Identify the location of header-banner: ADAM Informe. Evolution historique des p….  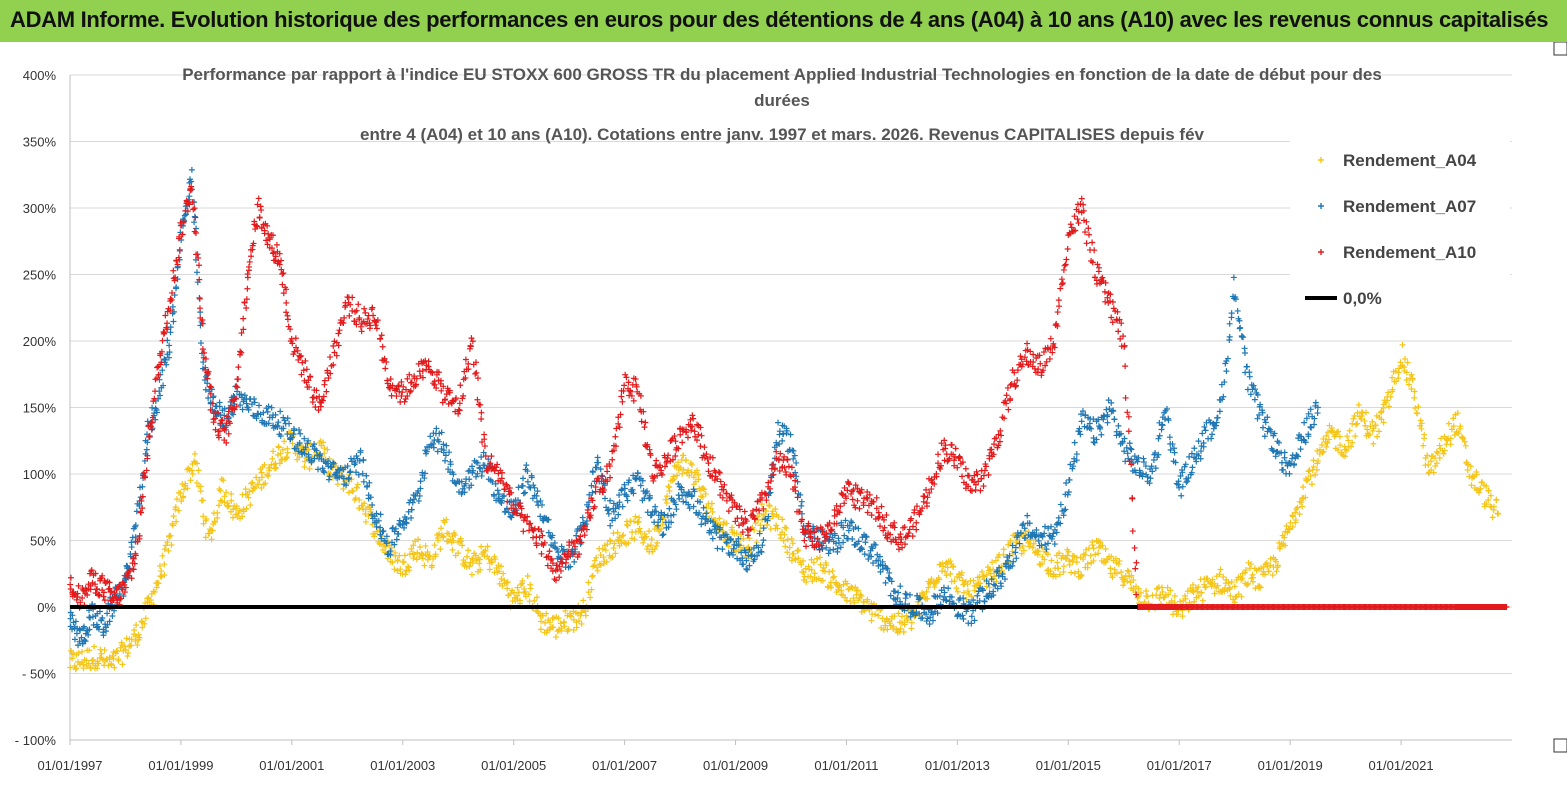
(783, 21).